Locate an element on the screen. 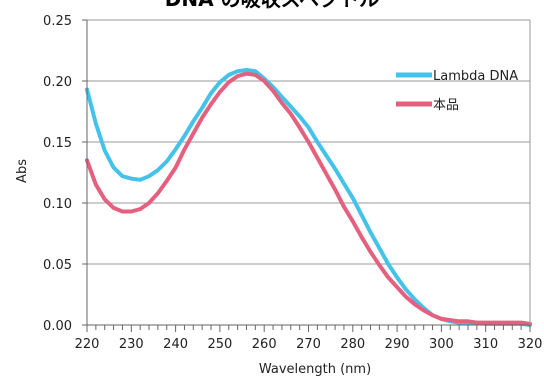 The width and height of the screenshot is (544, 376). x-tick-label: 270 is located at coordinates (308, 344).